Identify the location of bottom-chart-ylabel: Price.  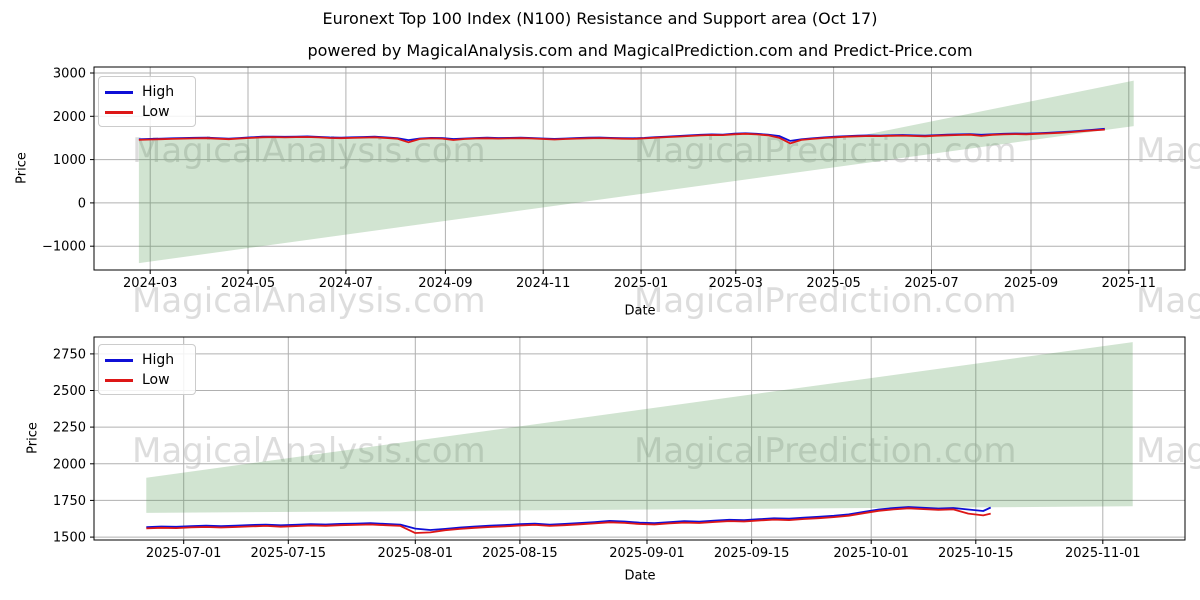
(33, 438).